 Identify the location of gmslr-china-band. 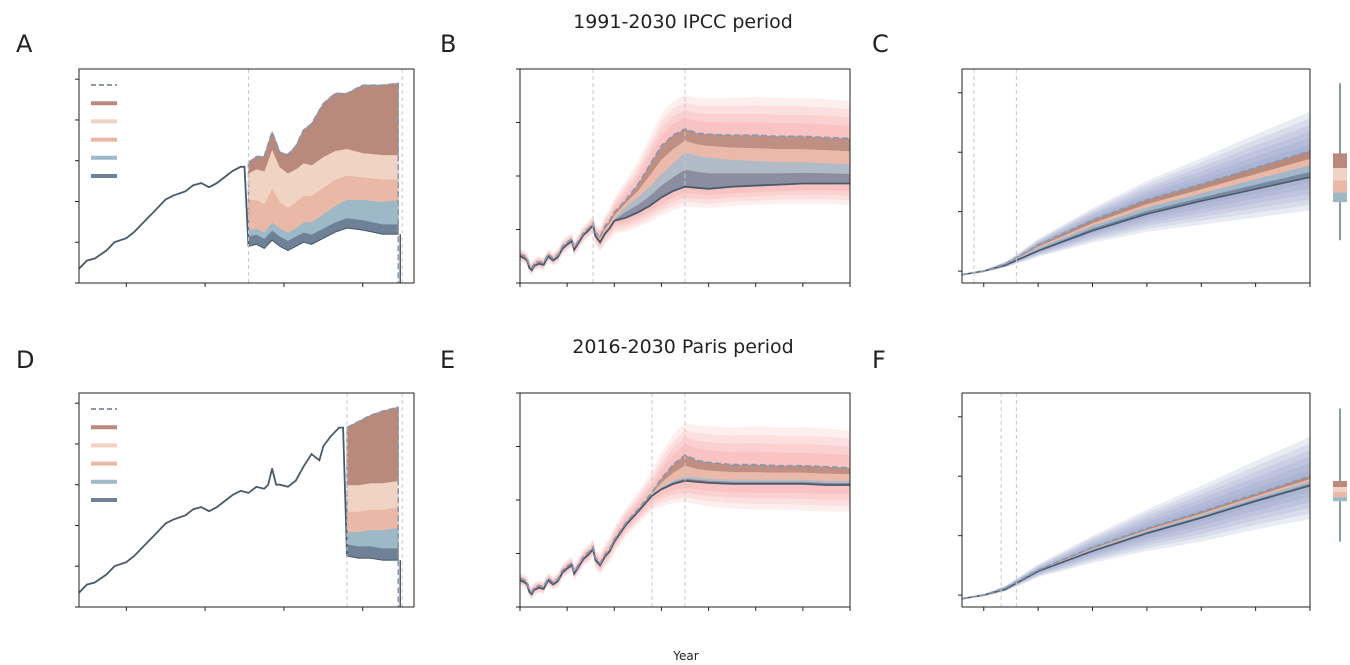
(1136, 213).